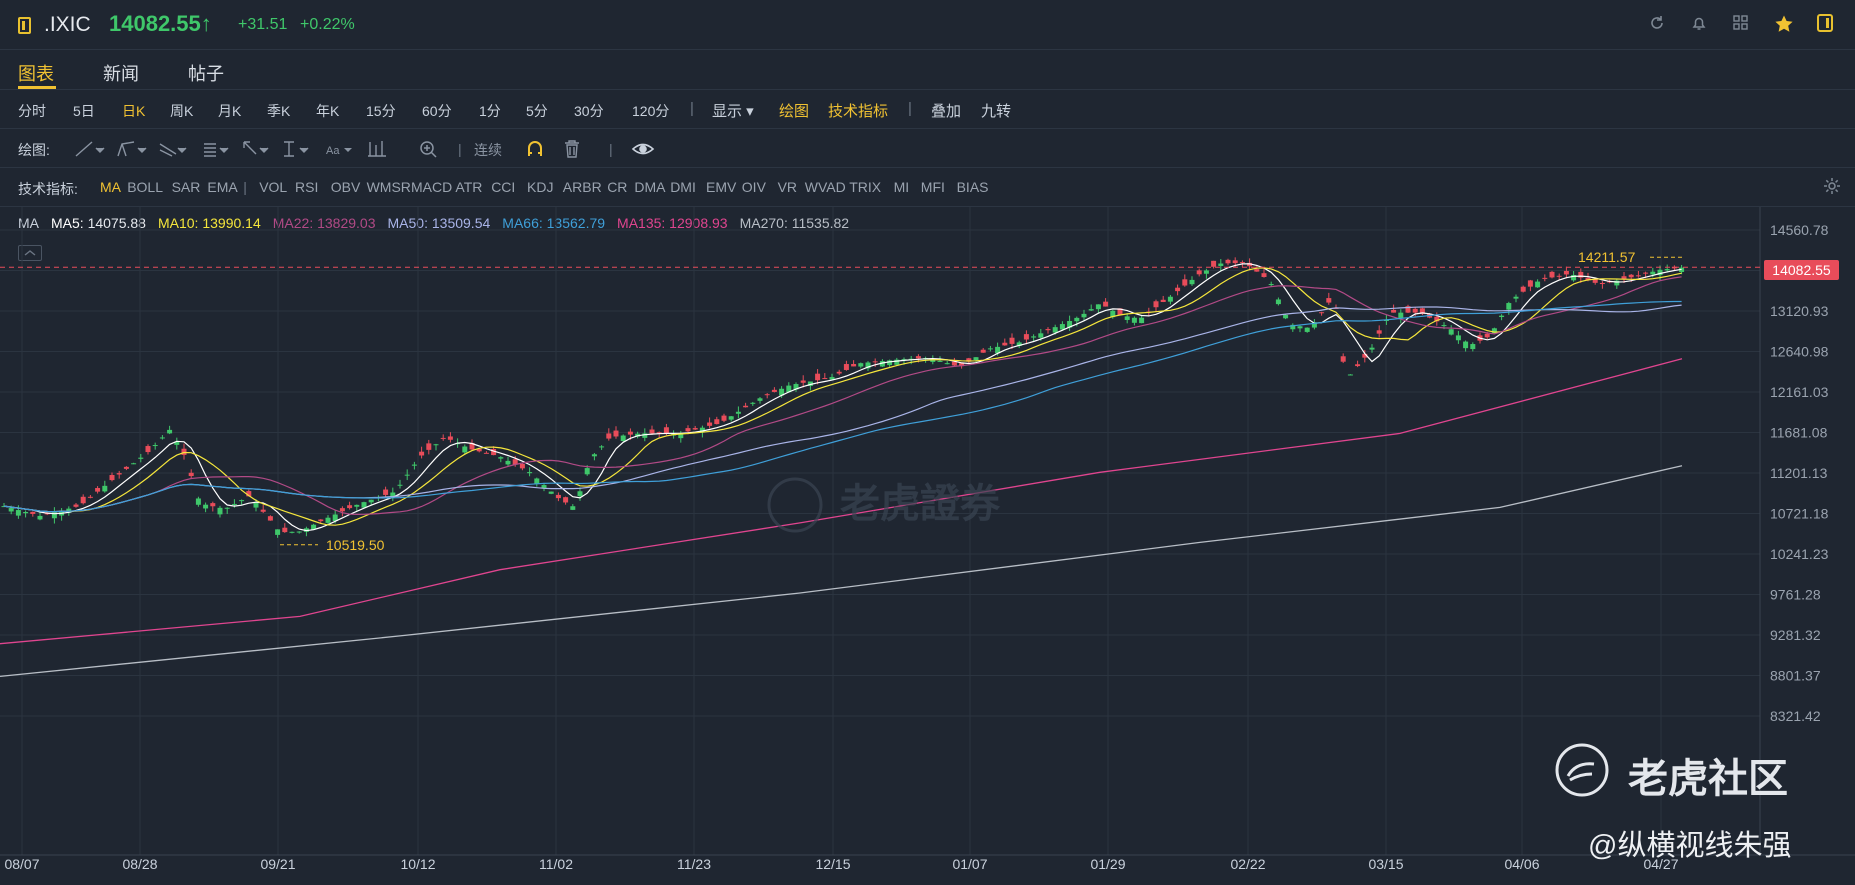 The width and height of the screenshot is (1855, 885). Describe the element at coordinates (186, 187) in the screenshot. I see `indicator-sar: SAR` at that location.